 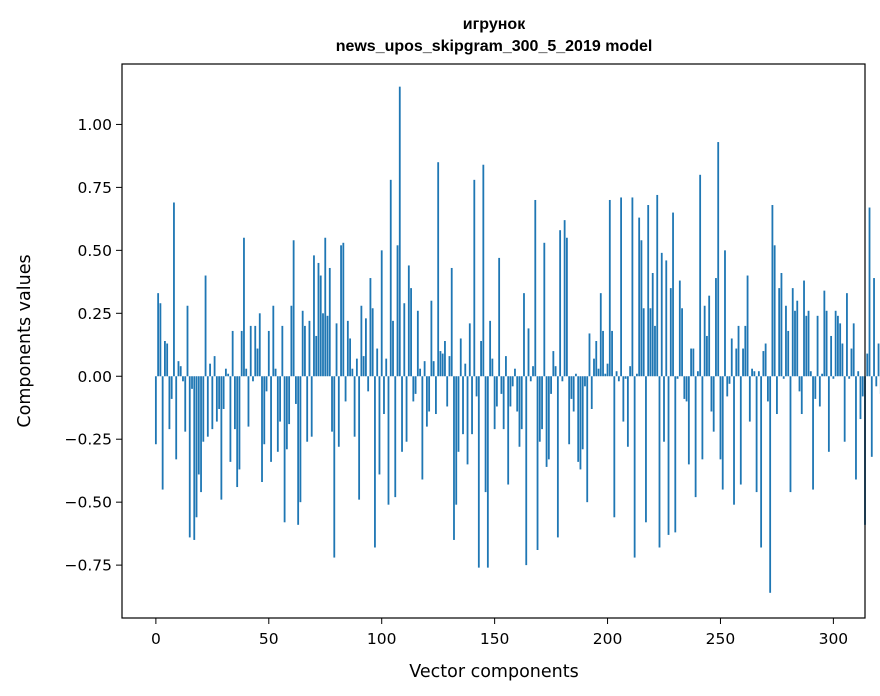 I want to click on x-tick-label: 0, so click(x=156, y=639).